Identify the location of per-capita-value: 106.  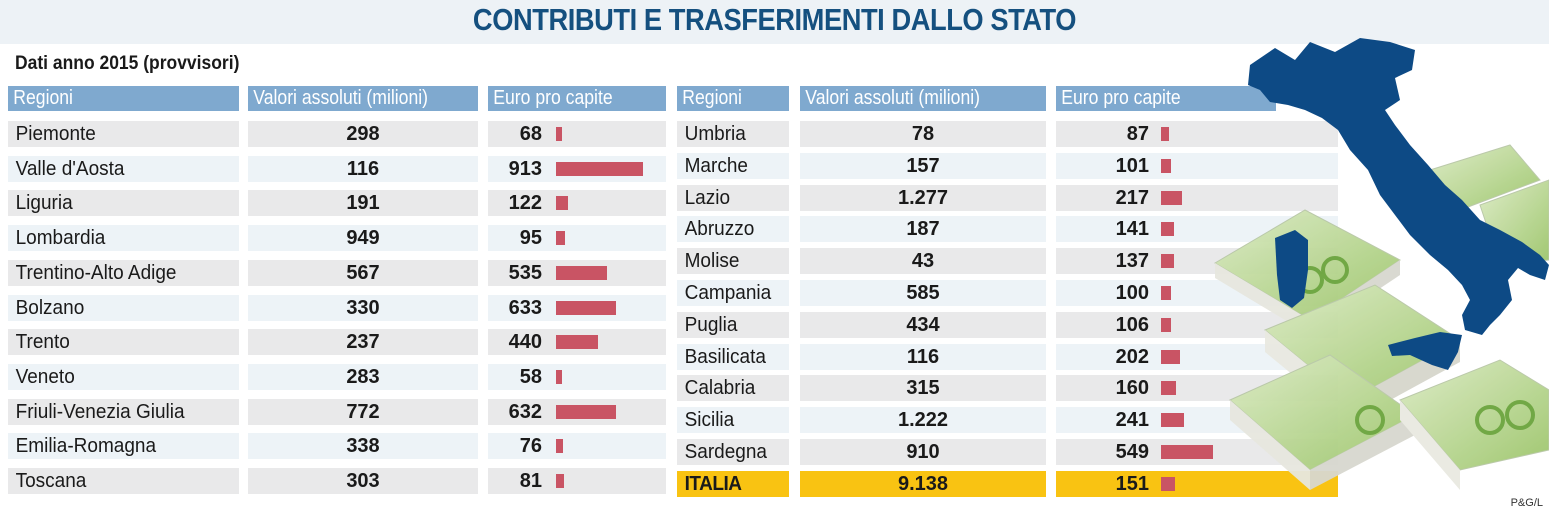
(1132, 324).